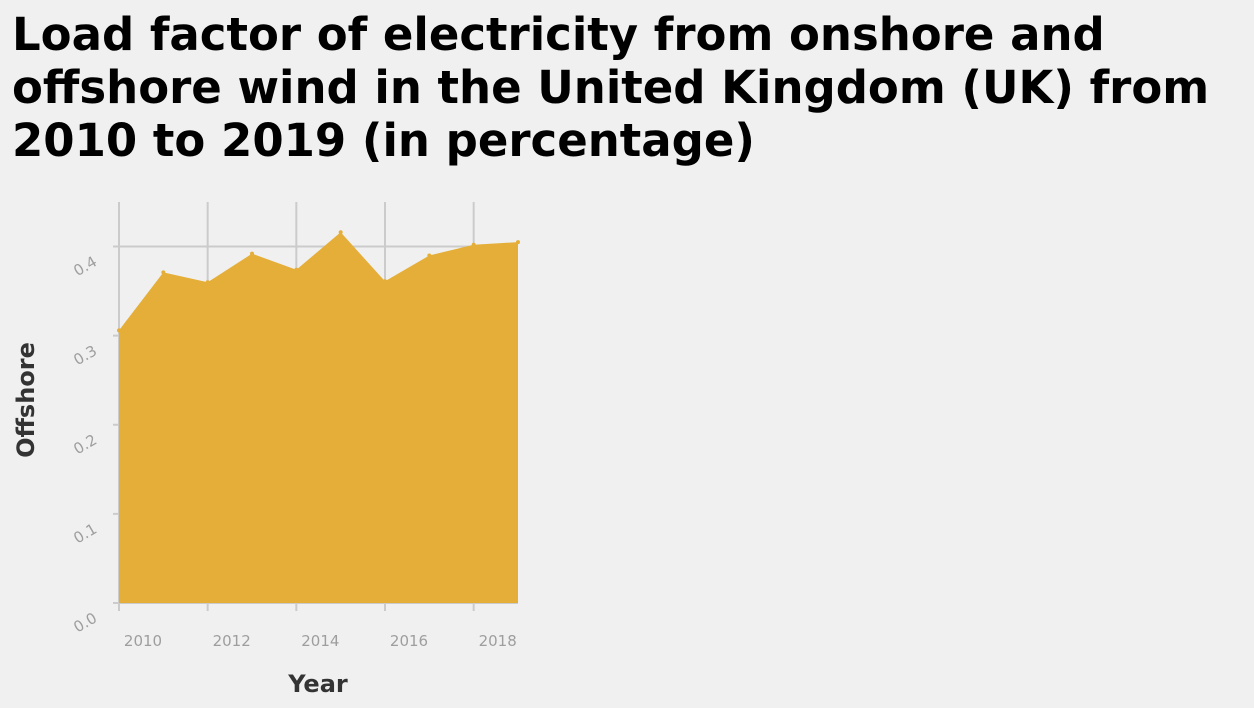 The height and width of the screenshot is (708, 1254). I want to click on x-tick-label: 2018, so click(498, 641).